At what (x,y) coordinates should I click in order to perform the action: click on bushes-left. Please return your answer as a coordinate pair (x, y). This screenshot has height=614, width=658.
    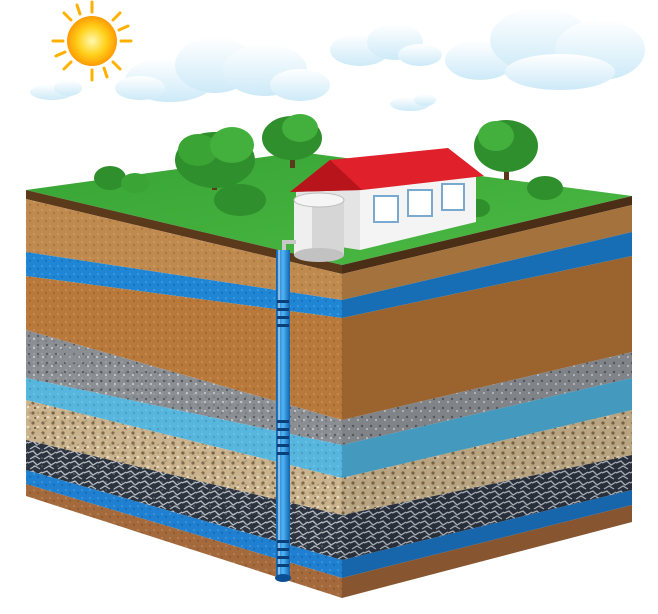
    Looking at the image, I should click on (180, 191).